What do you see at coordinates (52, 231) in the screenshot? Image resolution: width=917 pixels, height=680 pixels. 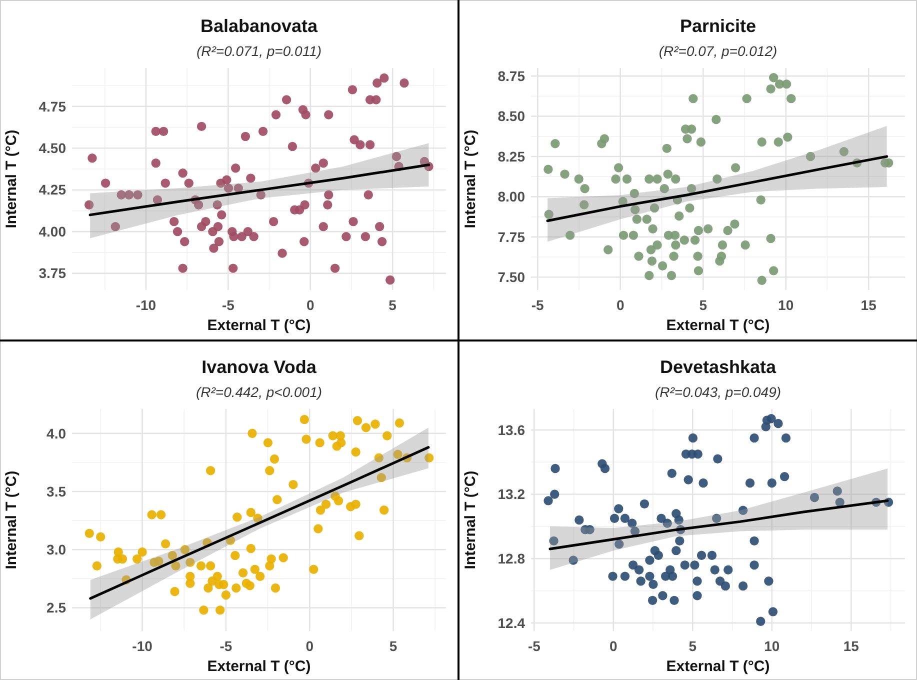 I see `y-tick-label: 4.00` at bounding box center [52, 231].